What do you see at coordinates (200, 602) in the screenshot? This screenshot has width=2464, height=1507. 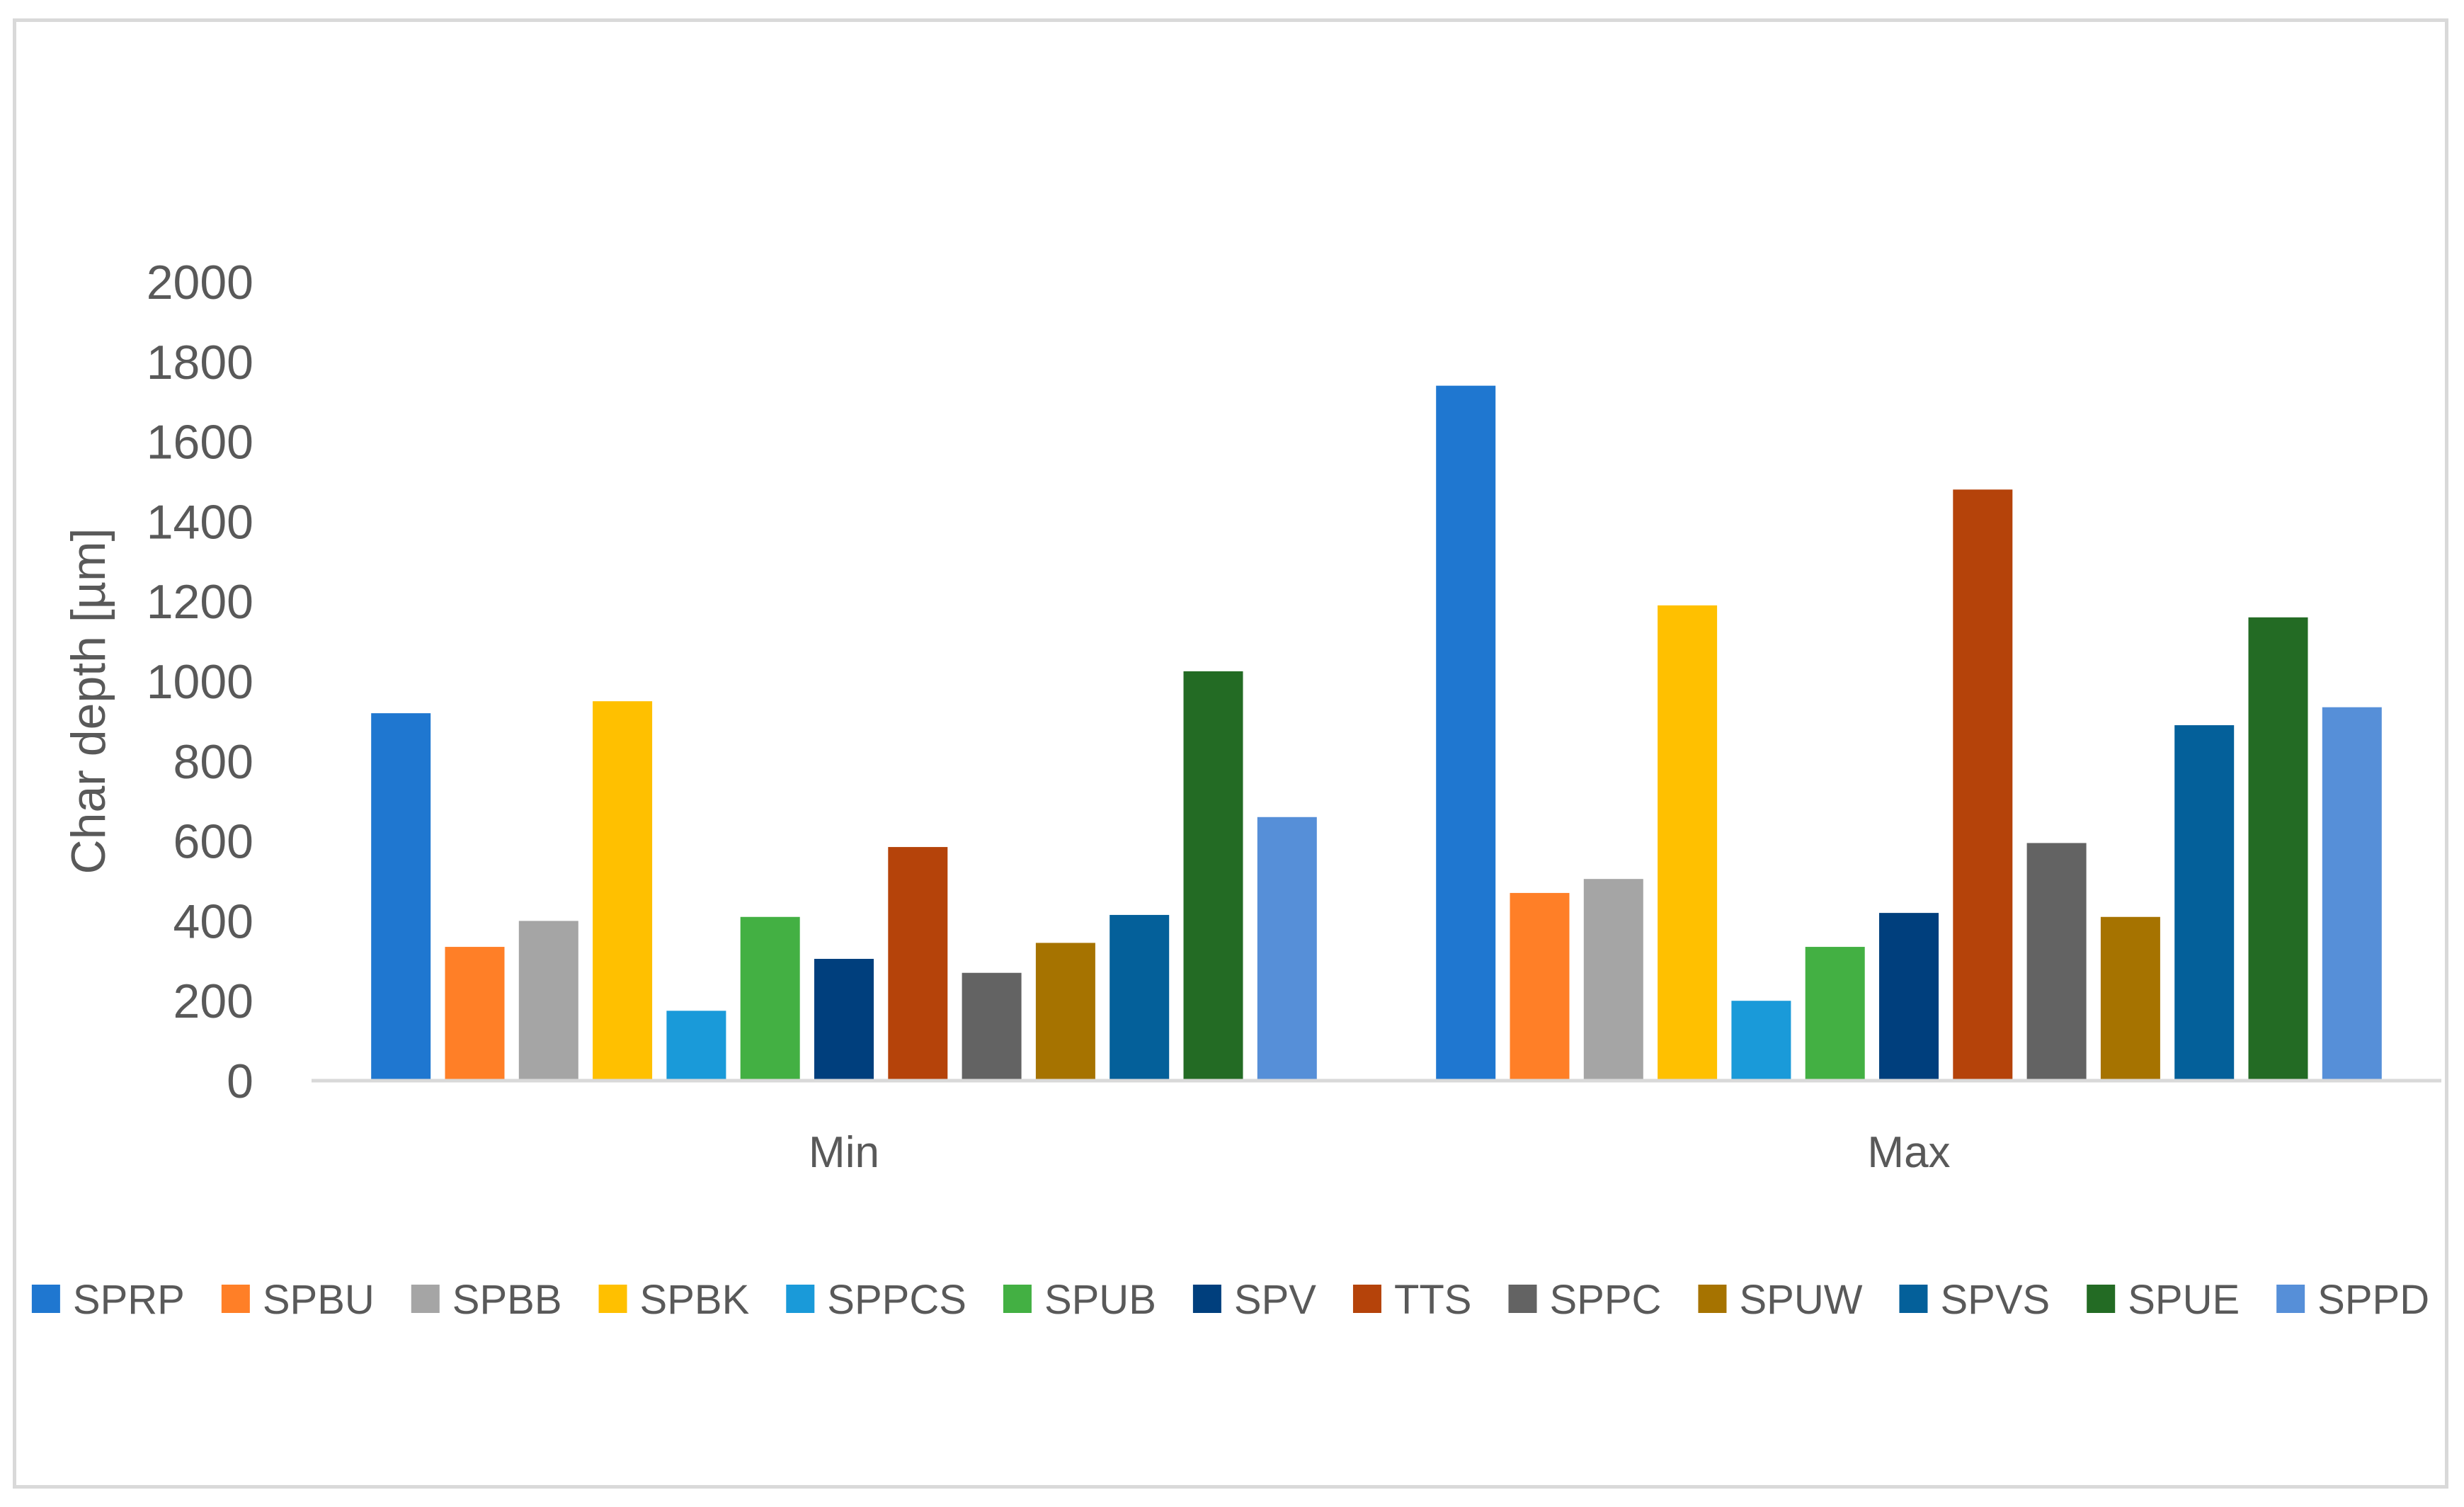 I see `y-tick-label: 1200` at bounding box center [200, 602].